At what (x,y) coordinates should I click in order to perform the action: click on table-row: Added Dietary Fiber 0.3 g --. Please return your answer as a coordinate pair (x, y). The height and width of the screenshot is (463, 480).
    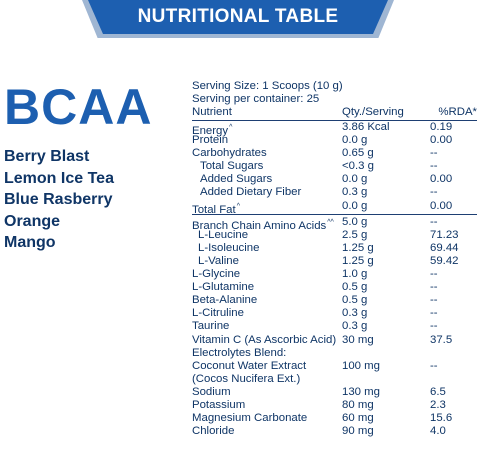
    Looking at the image, I should click on (334, 192).